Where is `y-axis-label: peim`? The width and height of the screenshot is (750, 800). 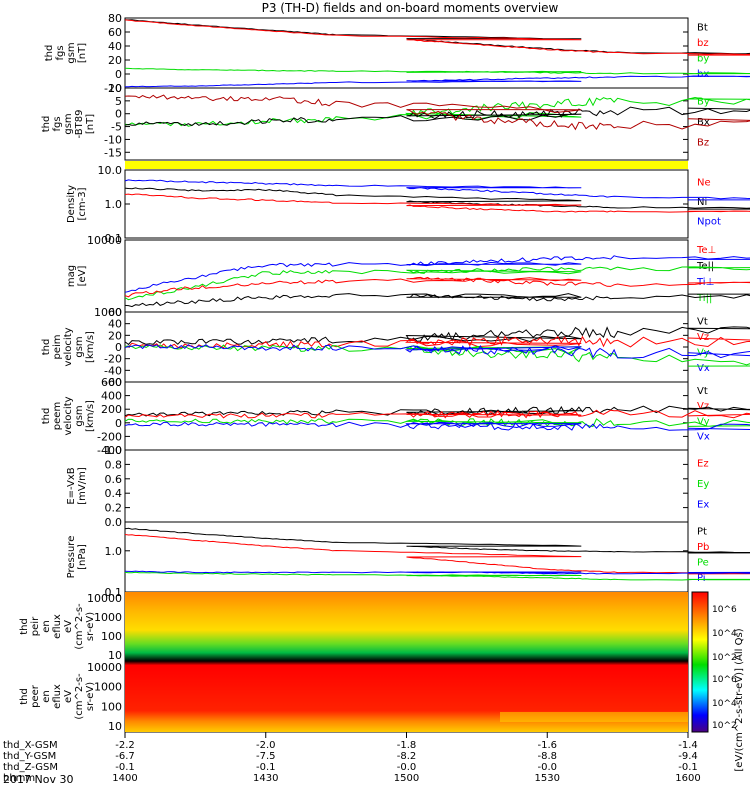
y-axis-label: peim is located at coordinates (57, 346).